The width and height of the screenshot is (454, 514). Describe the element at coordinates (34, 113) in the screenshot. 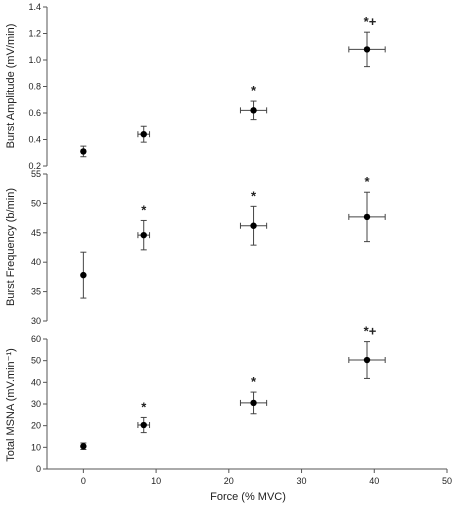

I see `y-tick-label: 0.6` at that location.